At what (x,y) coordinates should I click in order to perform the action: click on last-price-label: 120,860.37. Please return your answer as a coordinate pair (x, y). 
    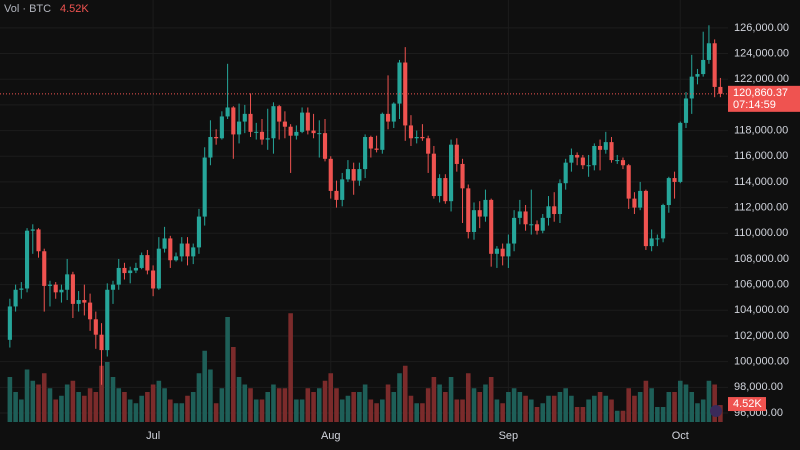
    Looking at the image, I should click on (760, 93).